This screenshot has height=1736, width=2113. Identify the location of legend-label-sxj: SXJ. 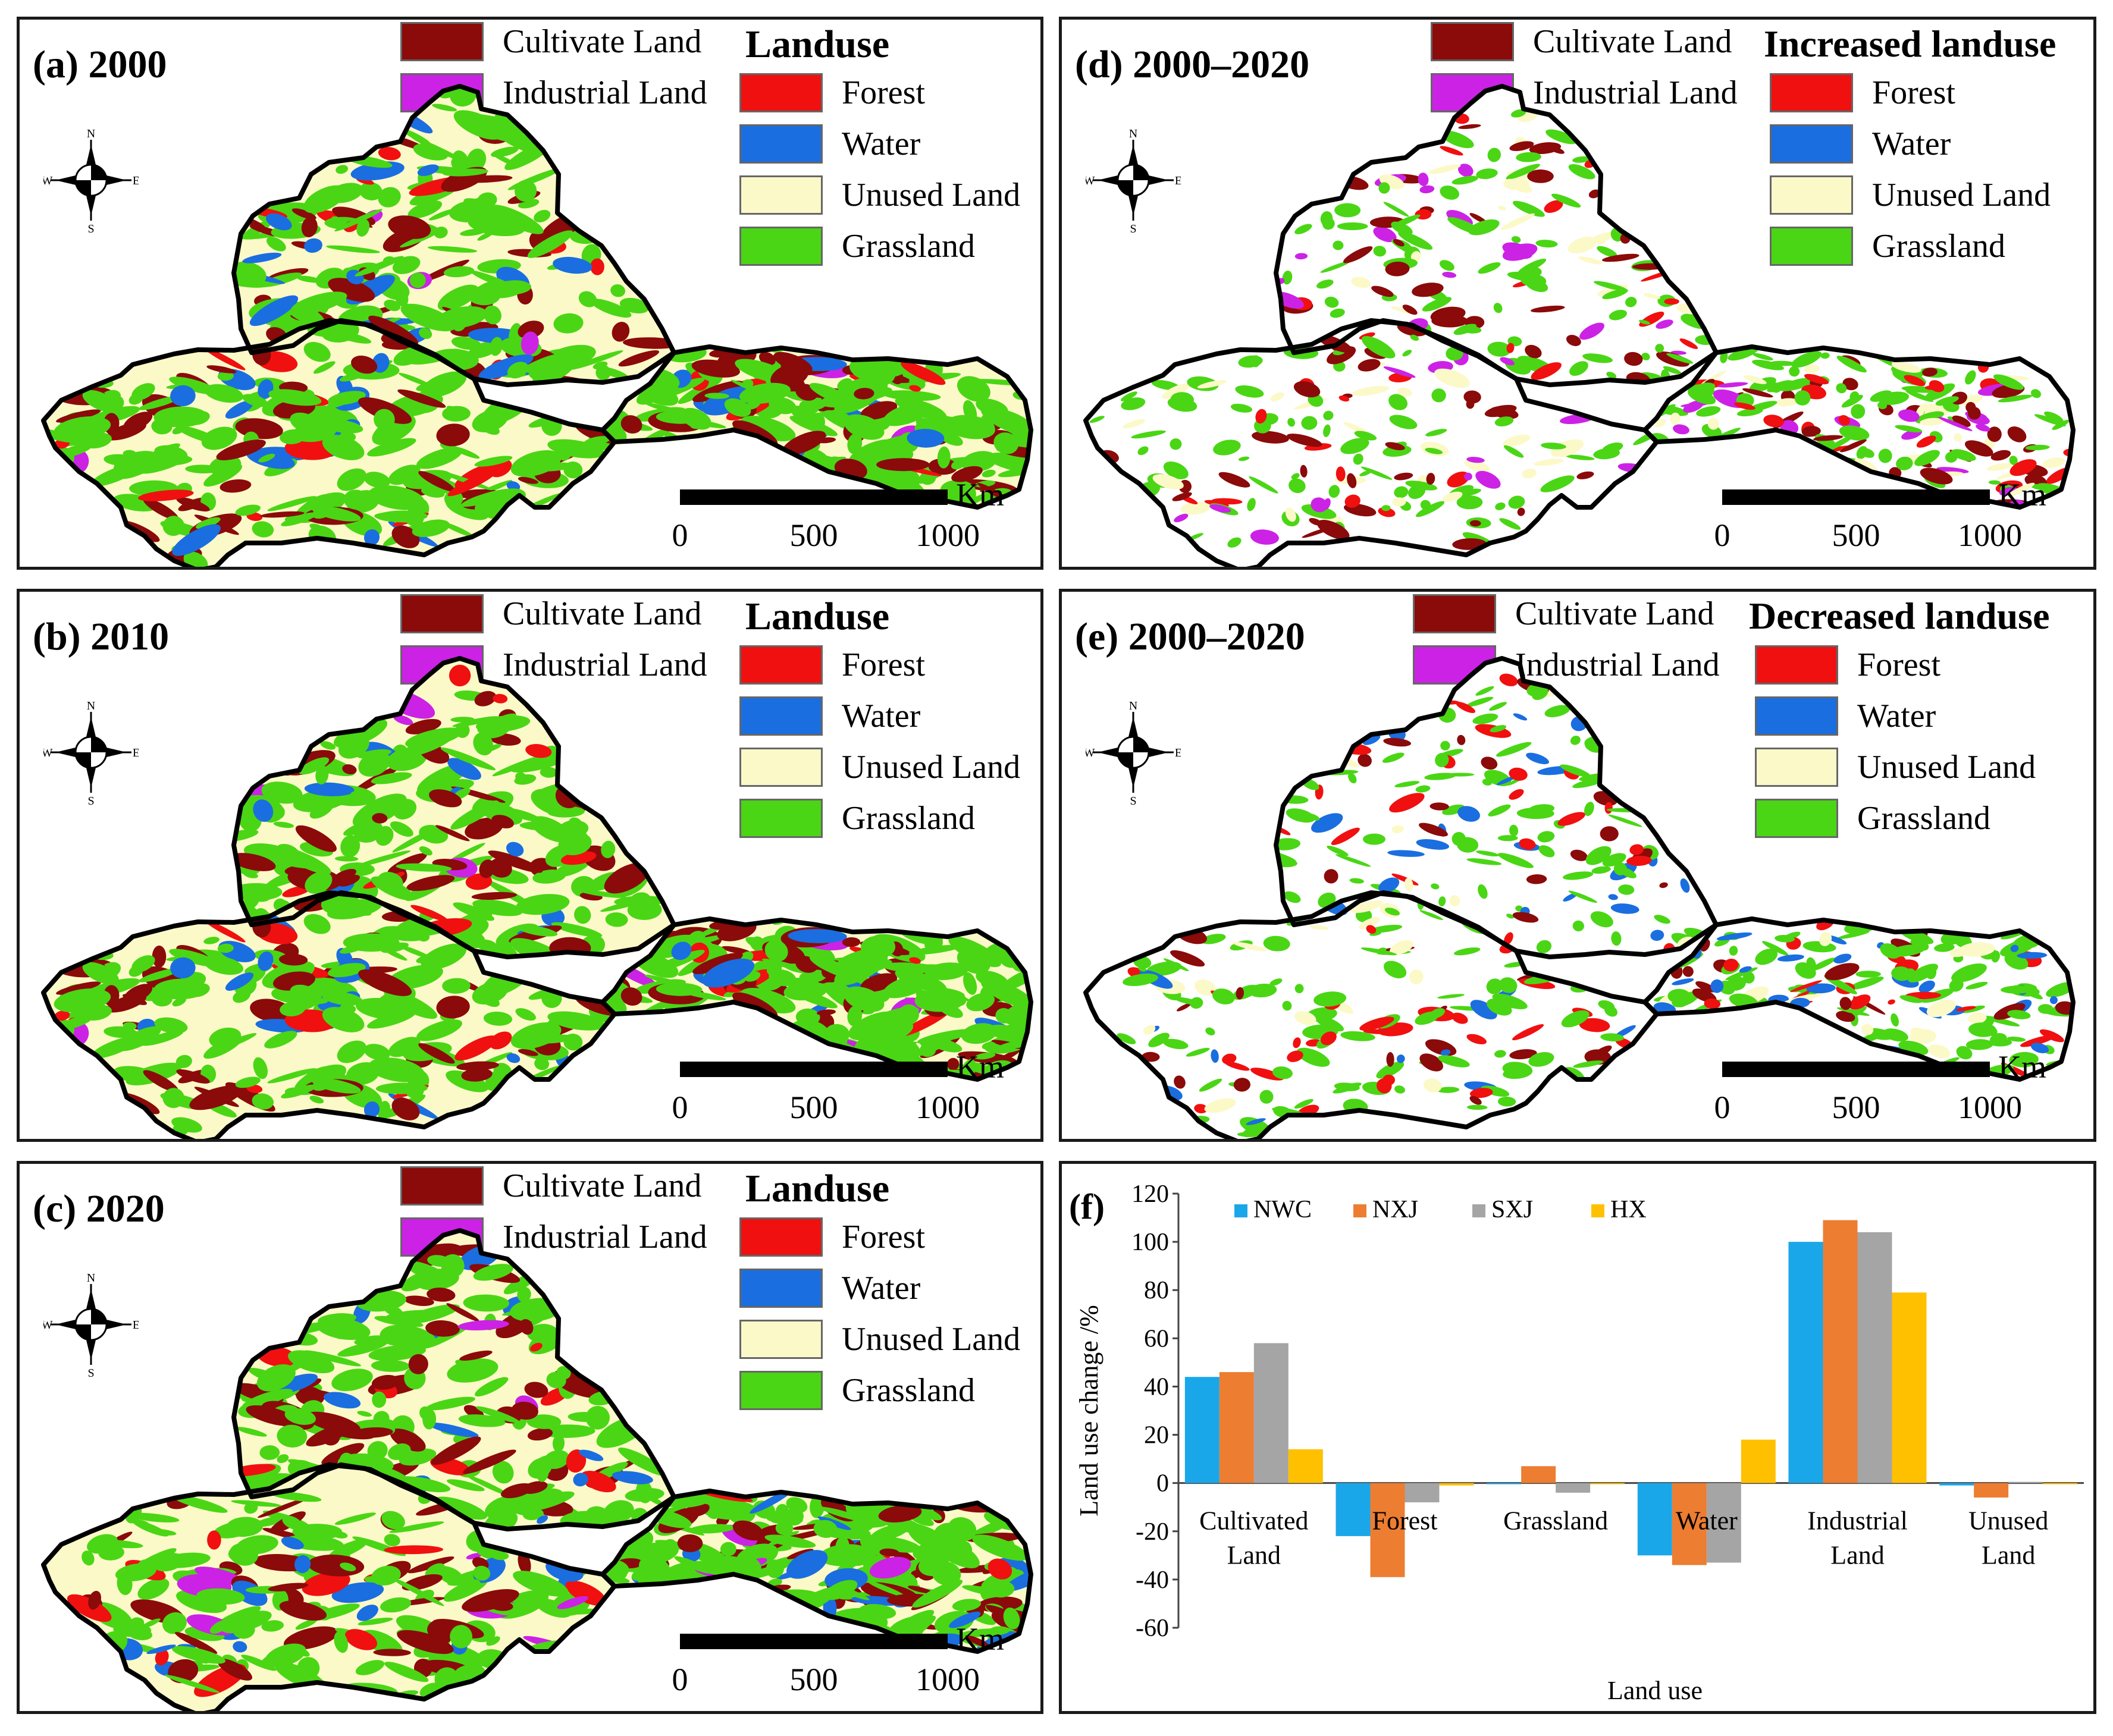
(1512, 1209).